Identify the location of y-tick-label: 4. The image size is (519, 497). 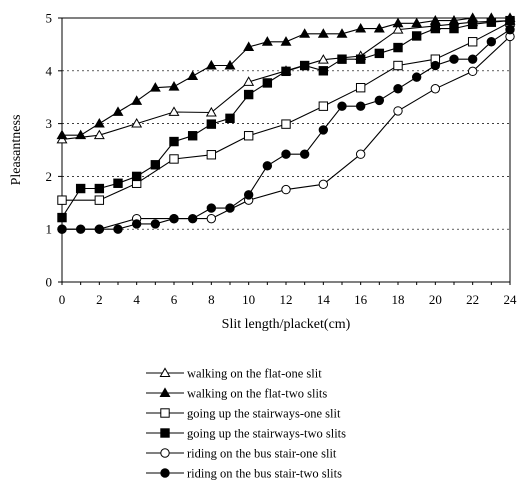
(49, 70).